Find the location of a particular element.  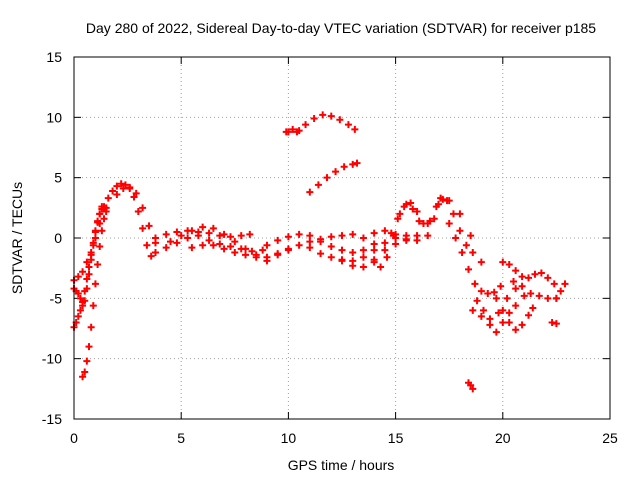

x-tick-label: 20 is located at coordinates (503, 438).